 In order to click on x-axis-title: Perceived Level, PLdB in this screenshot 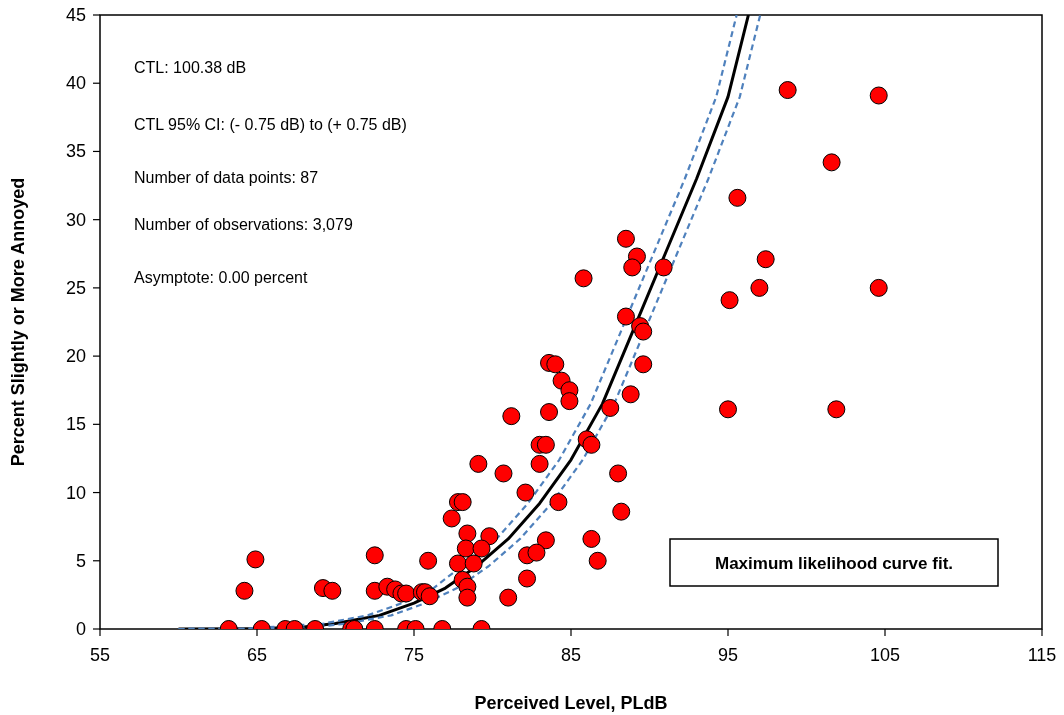, I will do `click(571, 703)`.